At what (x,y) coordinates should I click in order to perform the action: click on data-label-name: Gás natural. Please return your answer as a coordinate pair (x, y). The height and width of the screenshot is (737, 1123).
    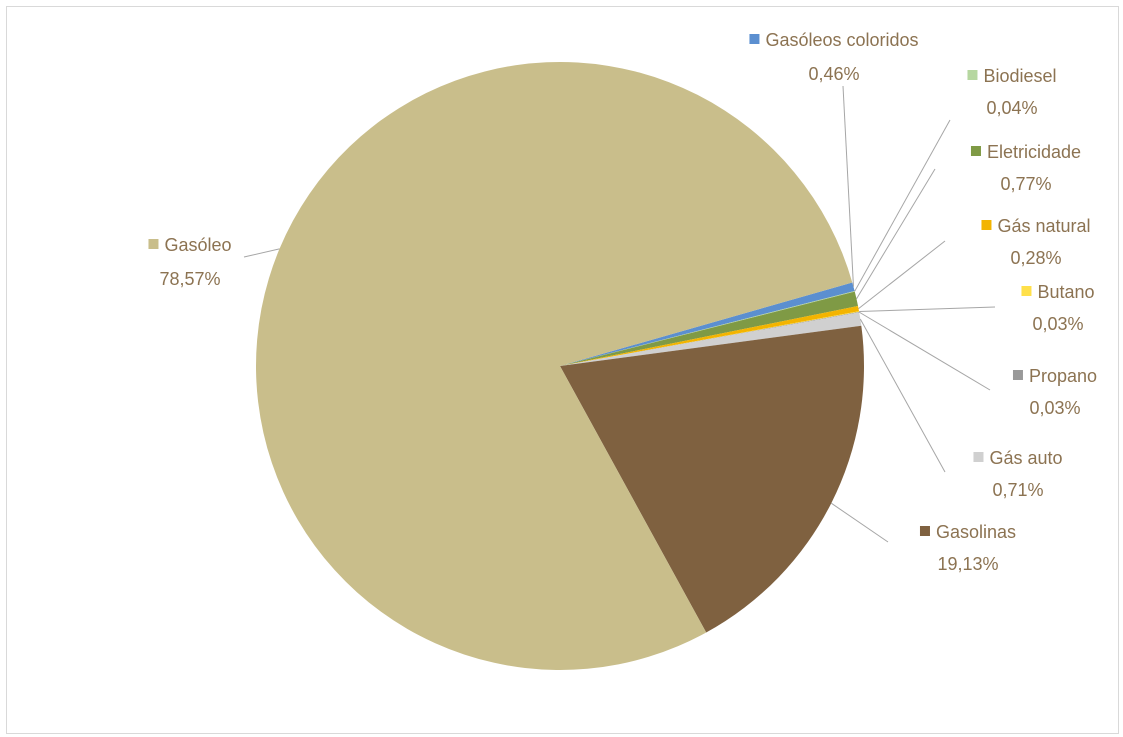
    Looking at the image, I should click on (1043, 226).